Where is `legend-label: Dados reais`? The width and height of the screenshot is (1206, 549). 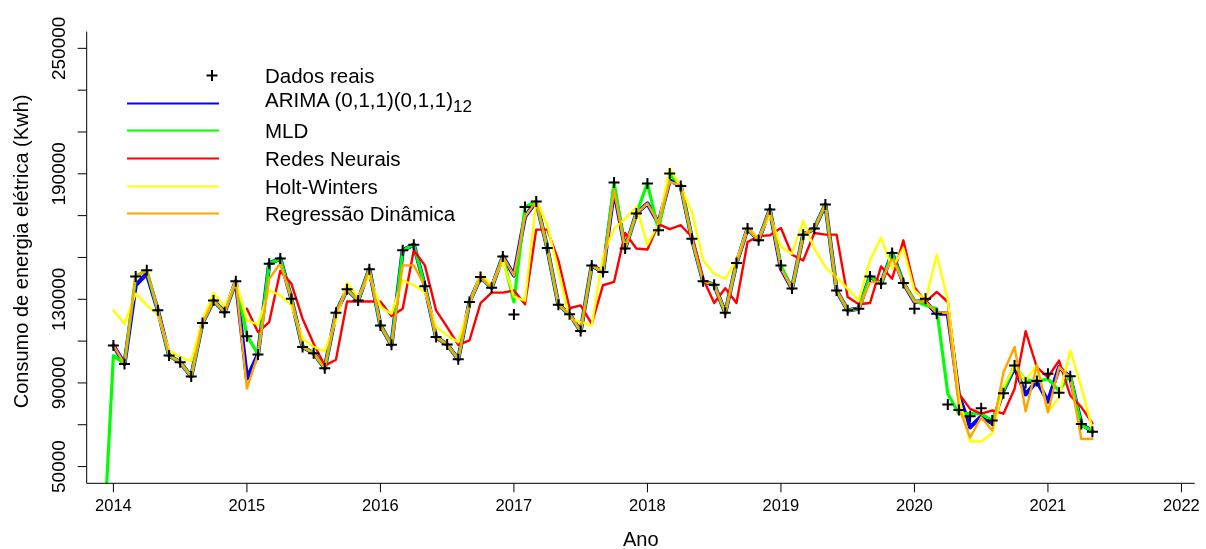
legend-label: Dados reais is located at coordinates (320, 76).